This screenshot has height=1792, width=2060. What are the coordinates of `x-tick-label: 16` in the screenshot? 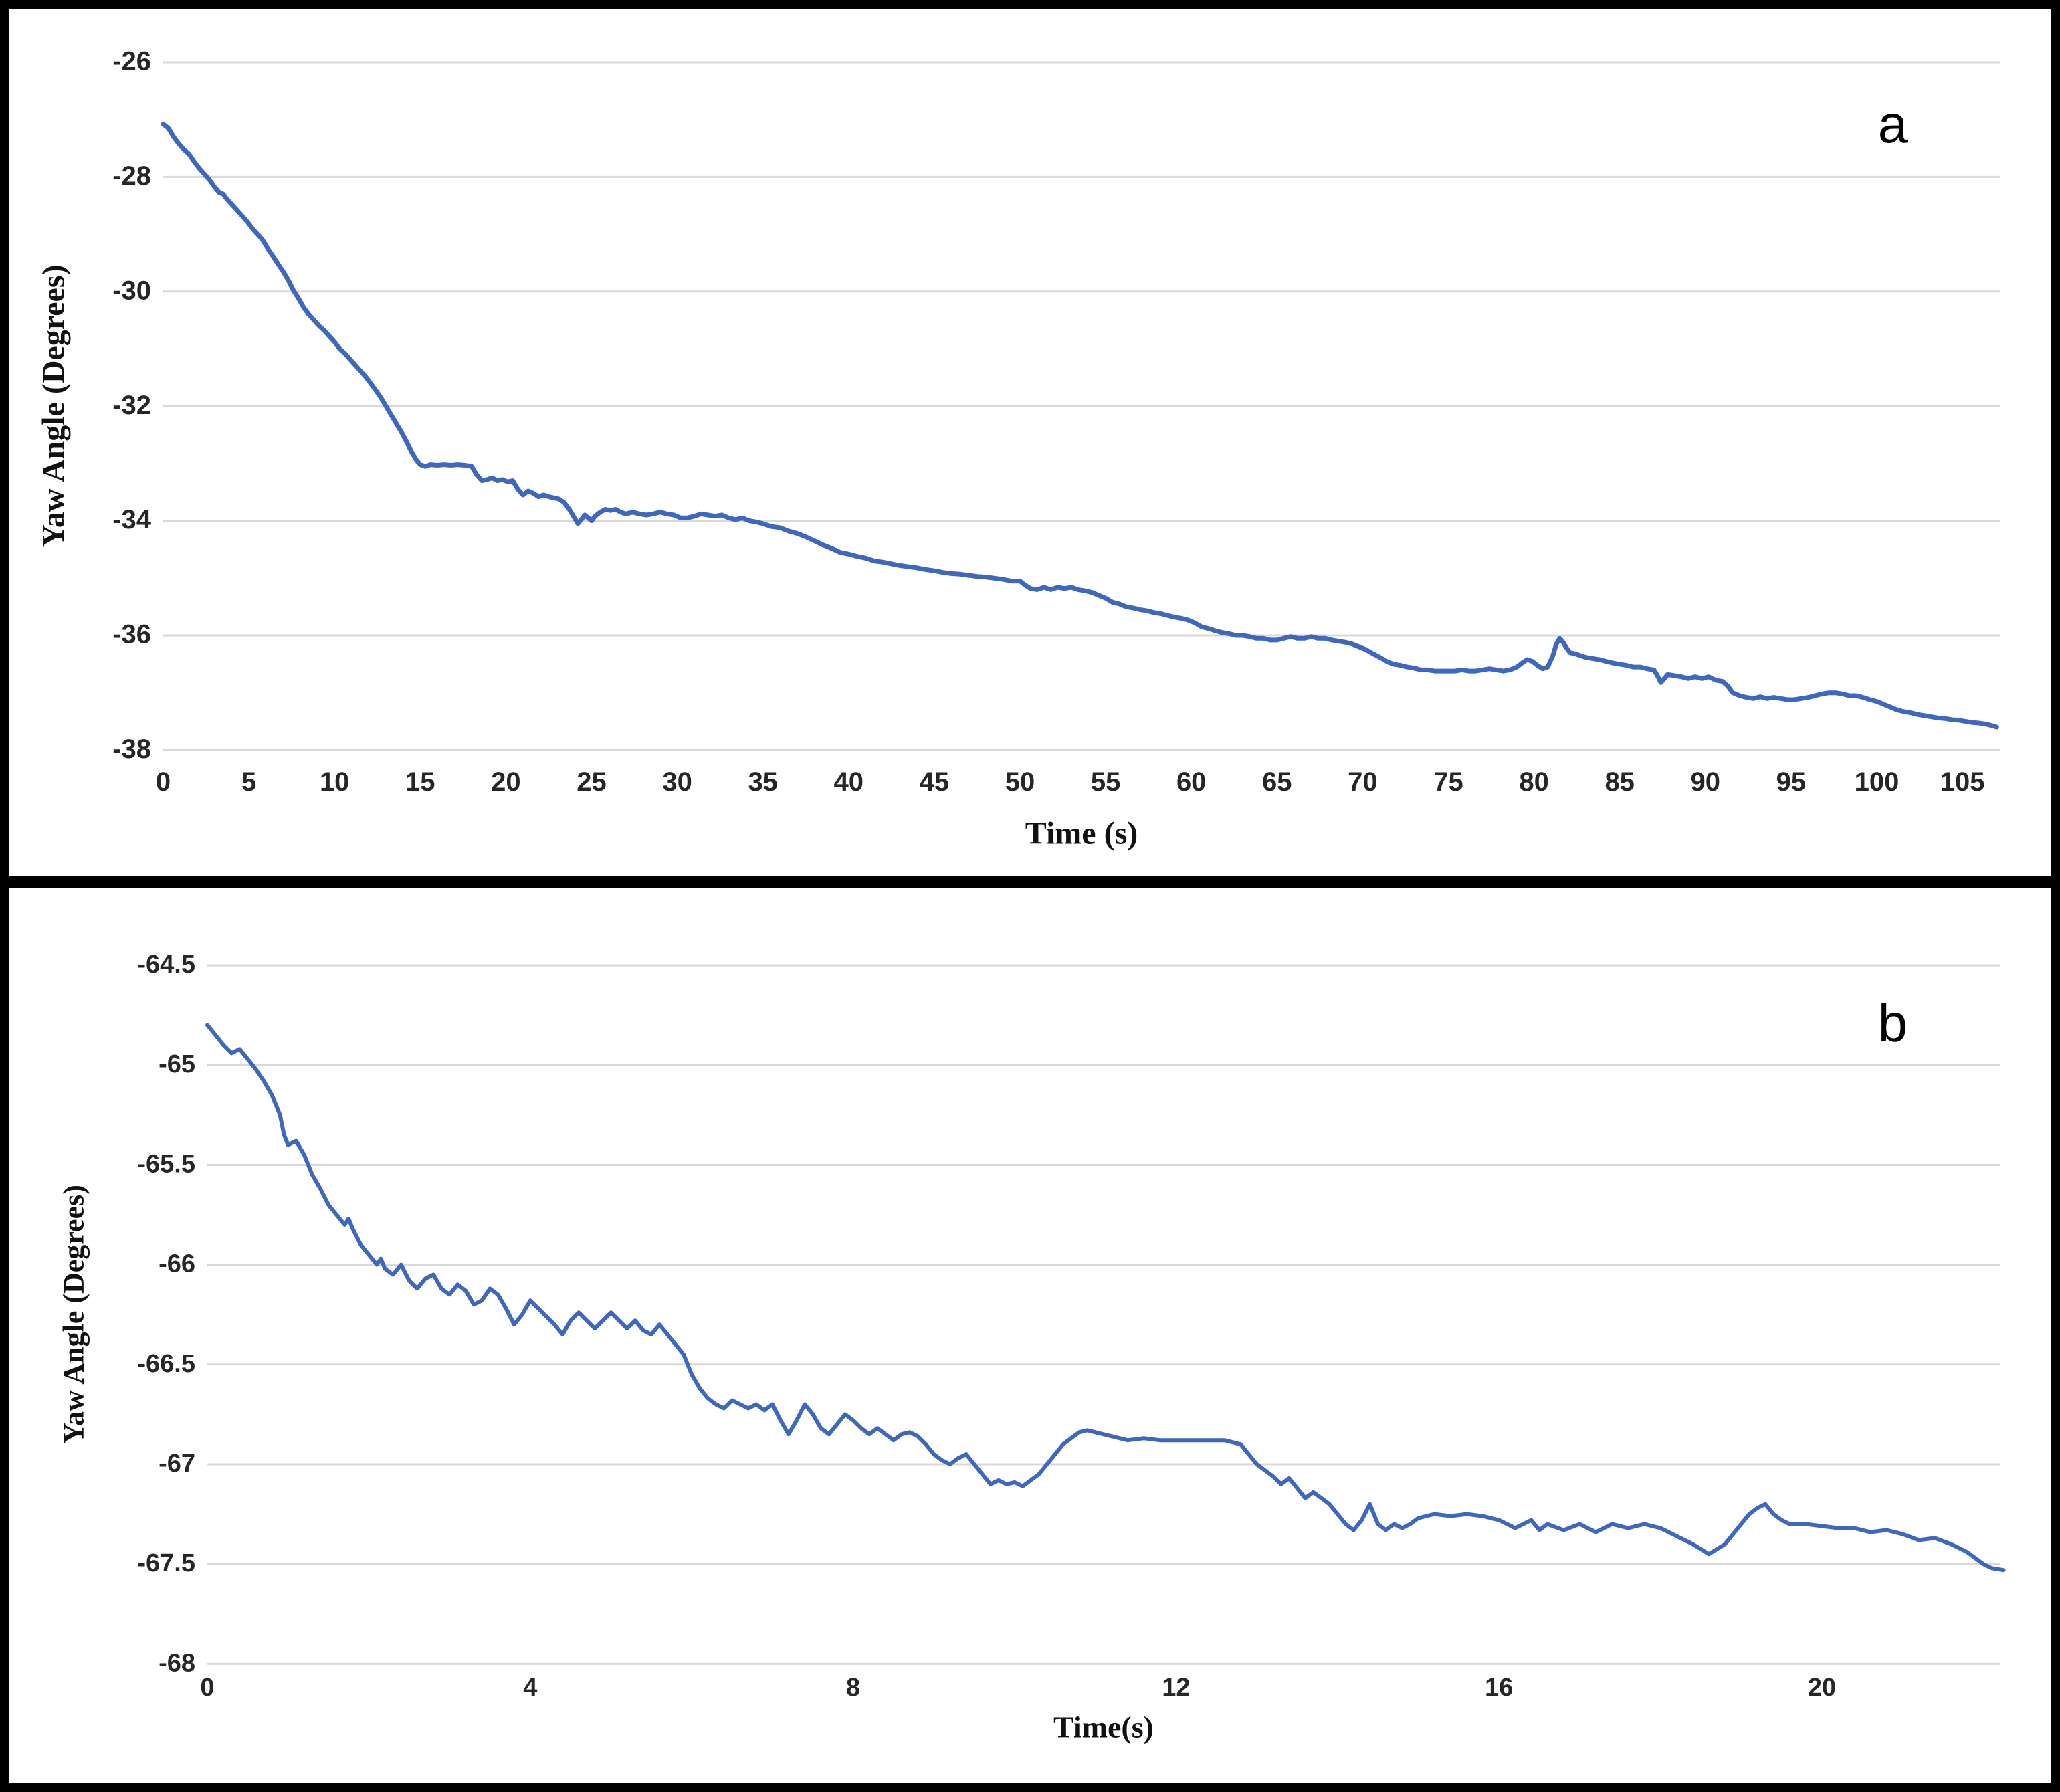 It's located at (1499, 1688).